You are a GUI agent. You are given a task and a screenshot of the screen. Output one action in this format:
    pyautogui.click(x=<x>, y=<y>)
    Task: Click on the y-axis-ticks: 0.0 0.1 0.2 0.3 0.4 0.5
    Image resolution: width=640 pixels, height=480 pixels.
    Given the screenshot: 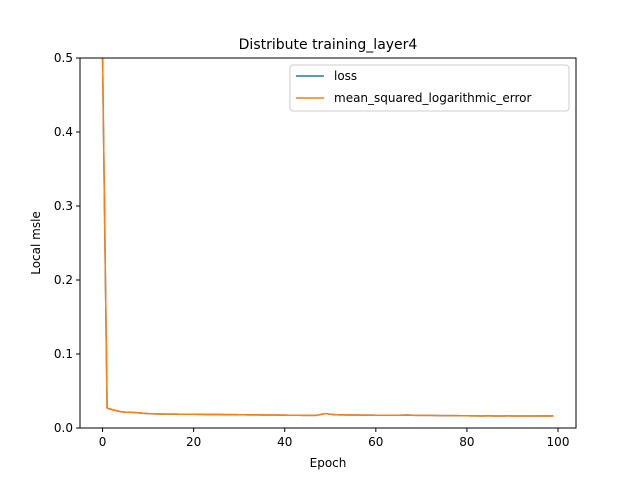 What is the action you would take?
    pyautogui.click(x=67, y=243)
    